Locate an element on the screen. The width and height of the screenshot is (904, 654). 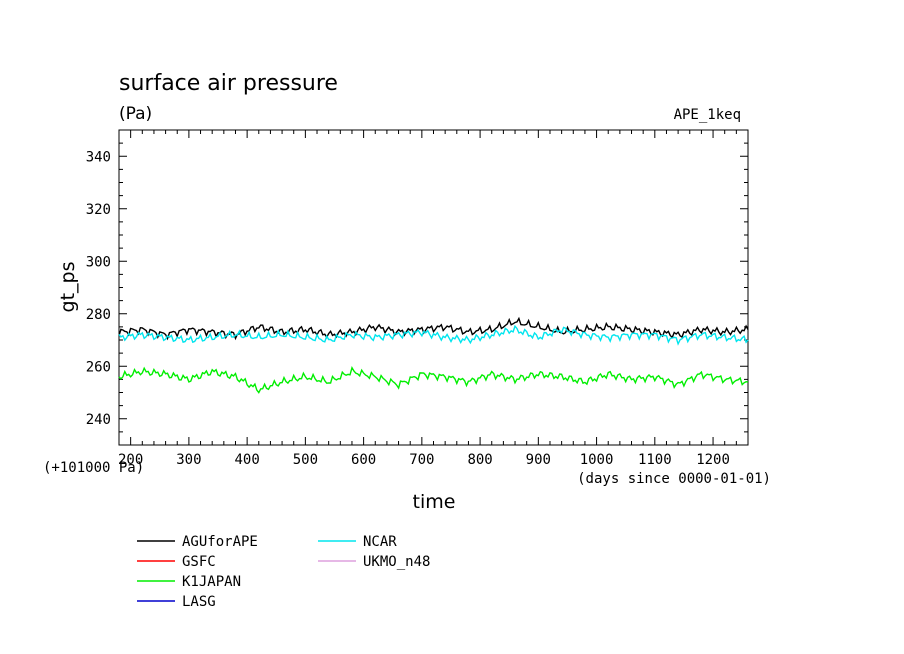
x-tick-label: 700 is located at coordinates (421, 460).